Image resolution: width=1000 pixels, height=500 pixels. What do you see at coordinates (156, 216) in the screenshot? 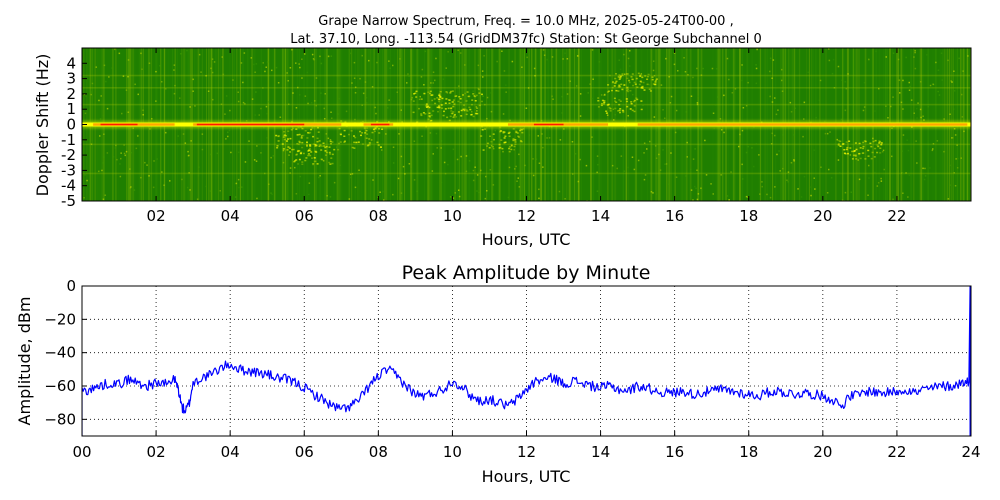
I see `spectrum-x-tick-label: 02` at bounding box center [156, 216].